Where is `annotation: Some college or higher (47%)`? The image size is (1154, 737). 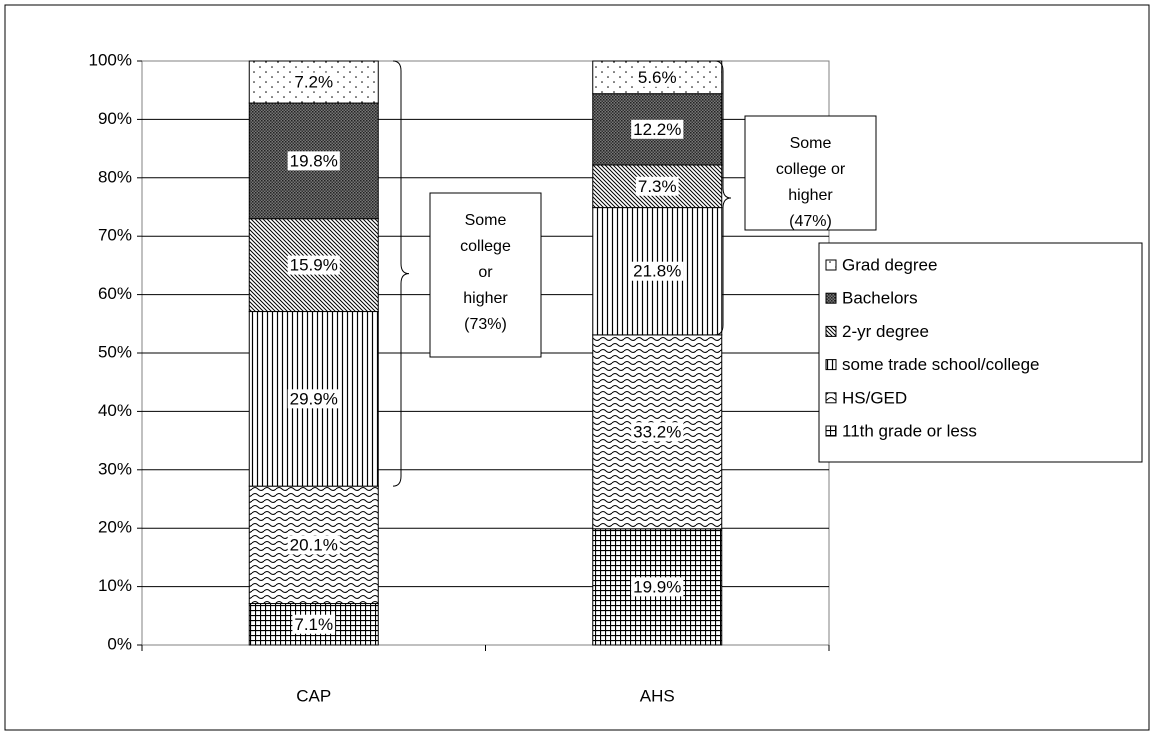 annotation: Some college or higher (47%) is located at coordinates (811, 182).